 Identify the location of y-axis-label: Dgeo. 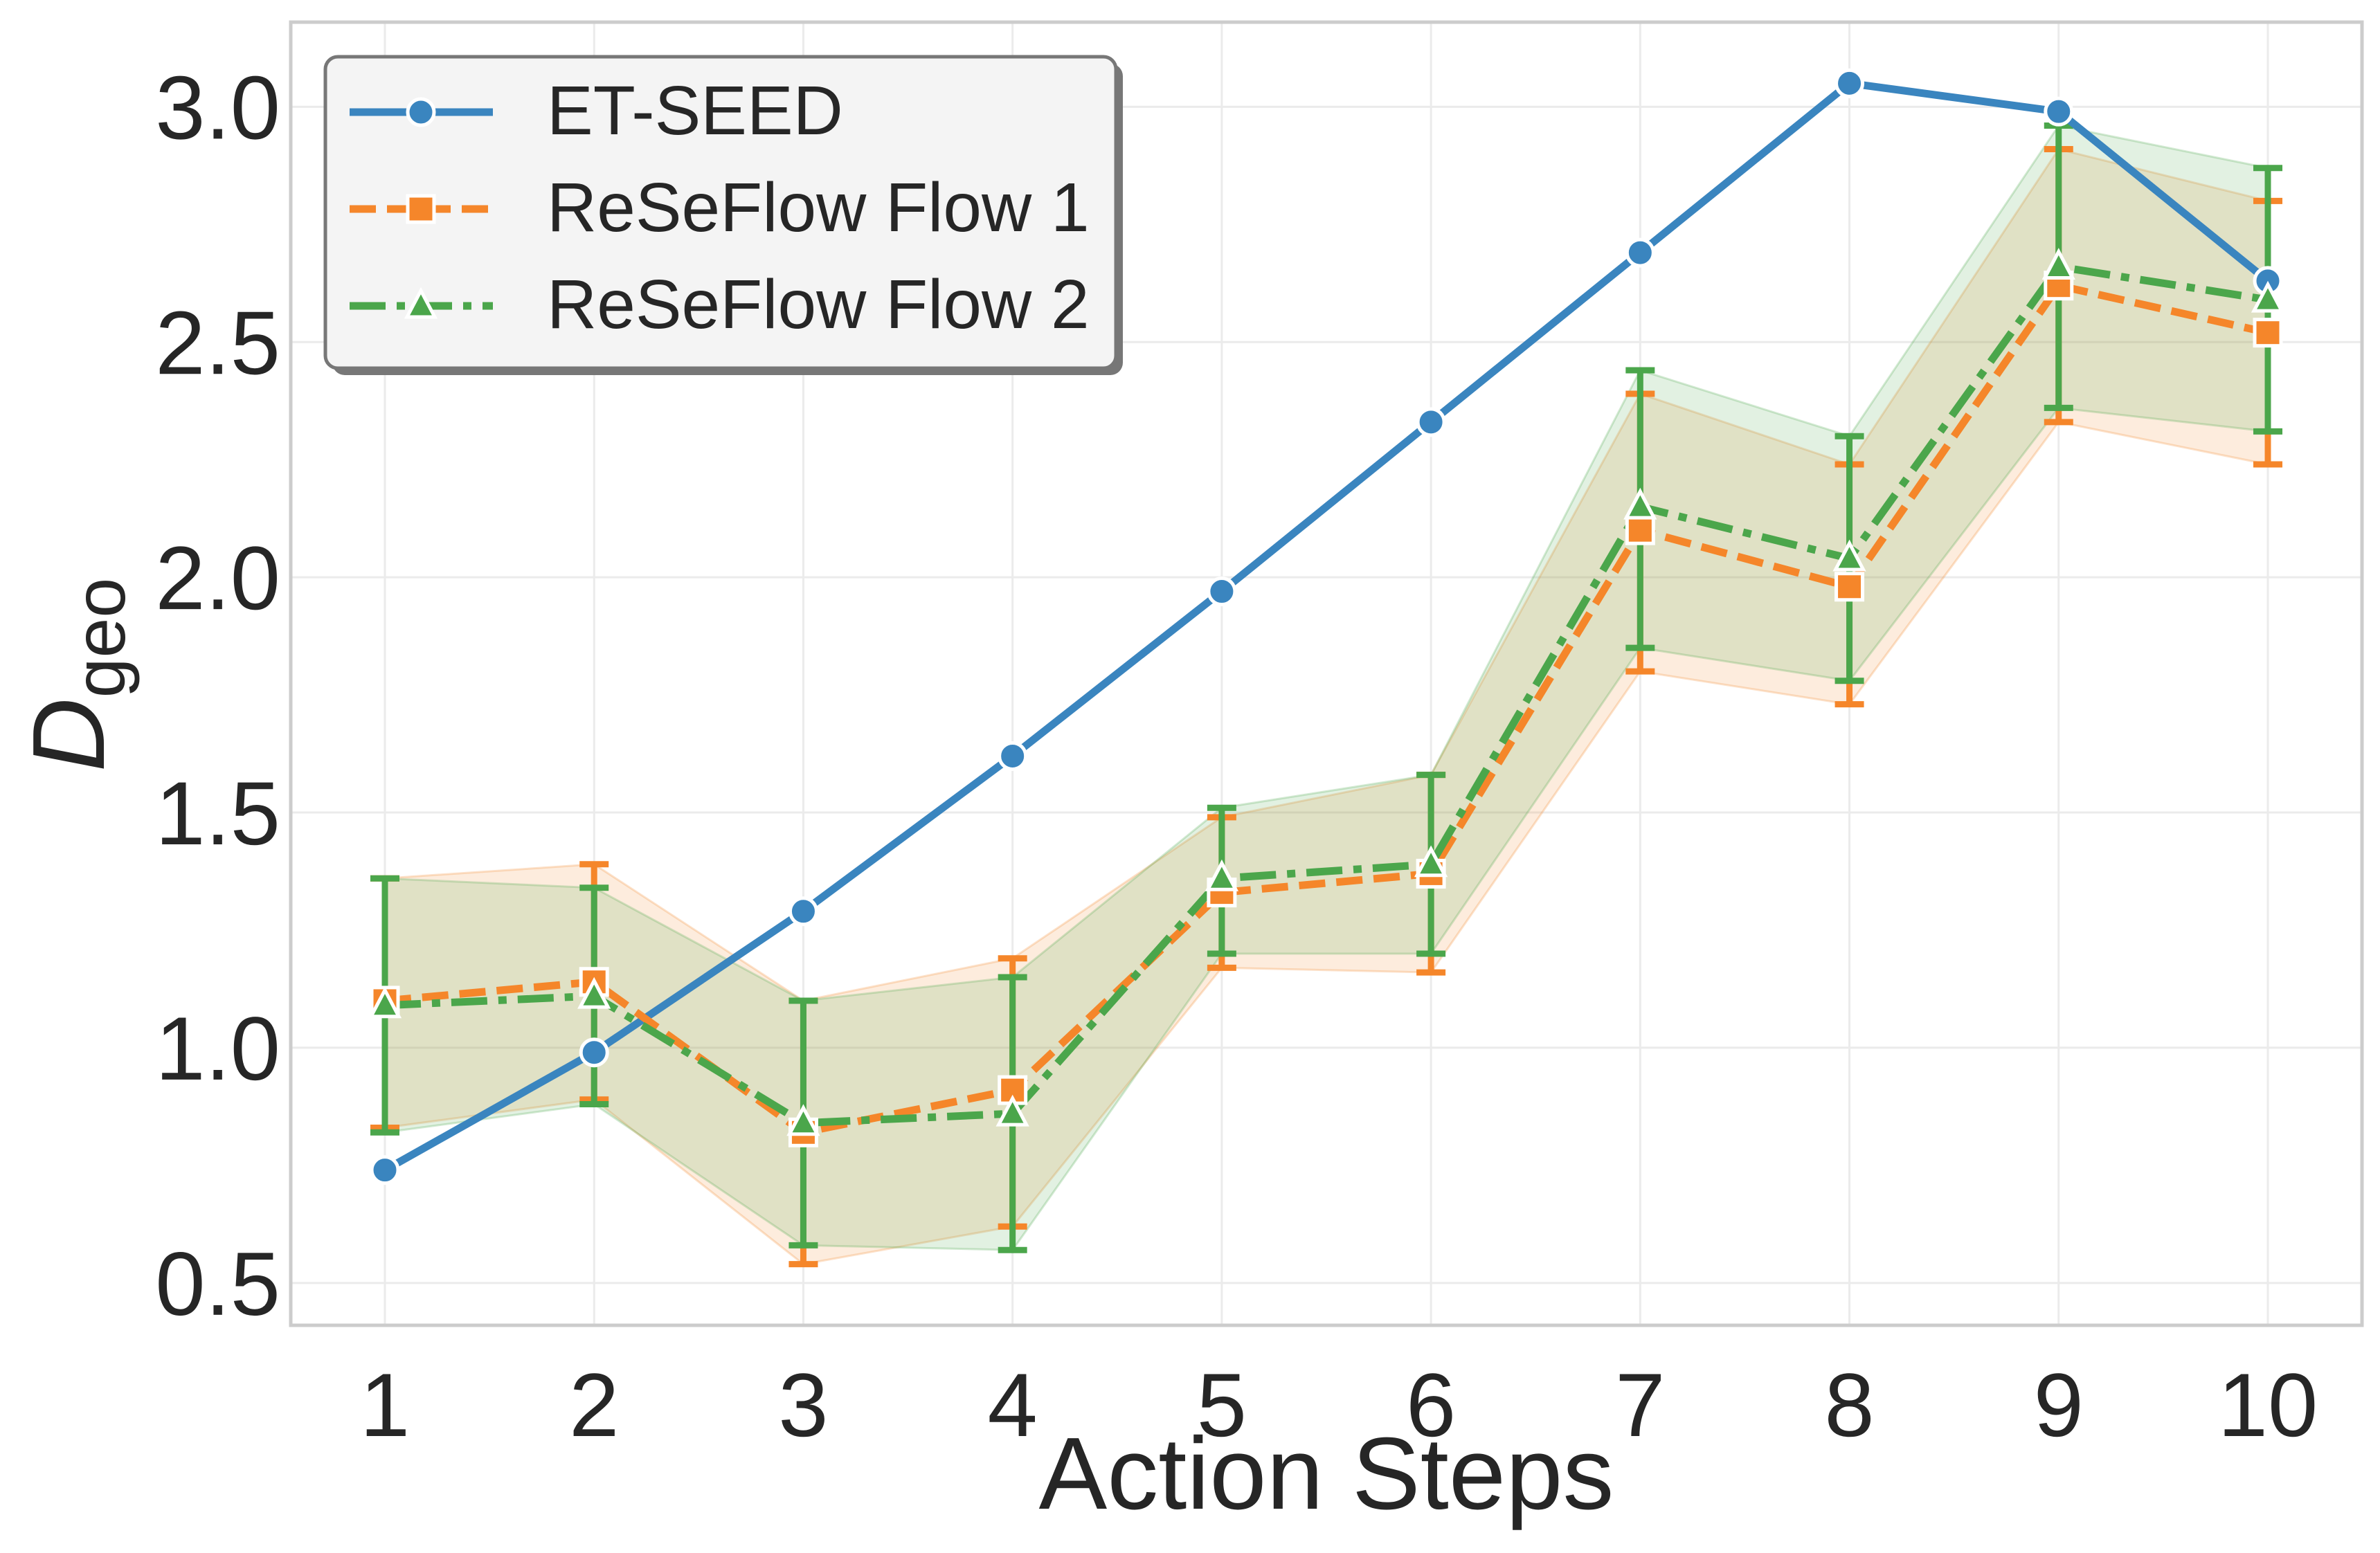
(76, 675).